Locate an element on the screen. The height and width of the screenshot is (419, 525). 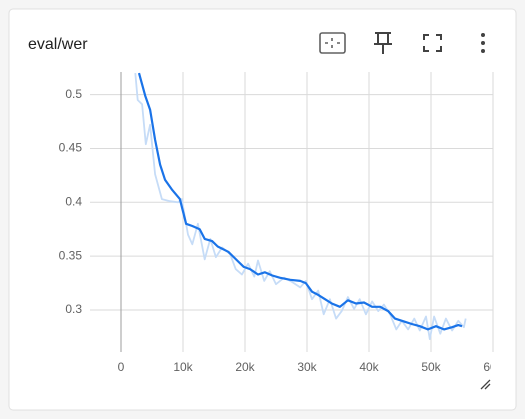
y-tick-label: 0.45 is located at coordinates (71, 148).